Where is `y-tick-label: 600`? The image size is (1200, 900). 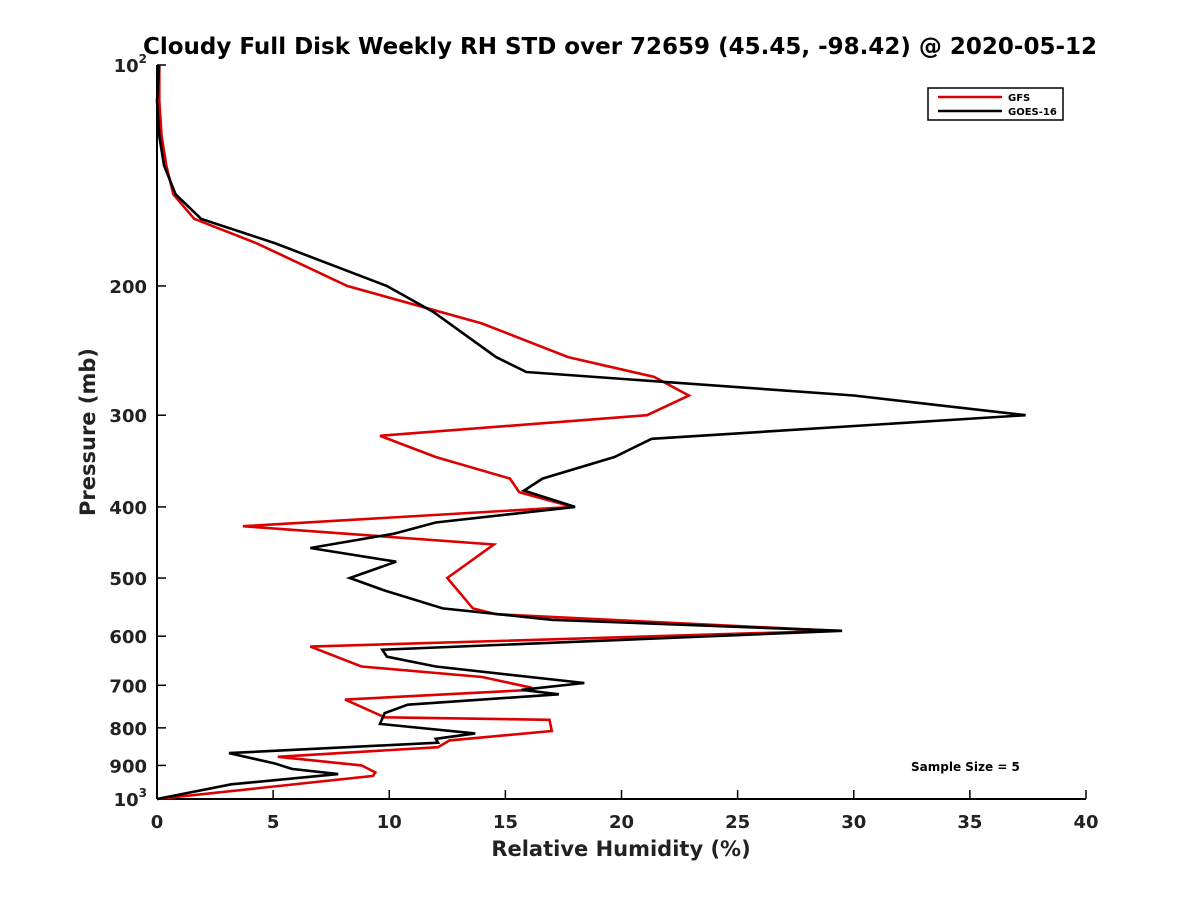 y-tick-label: 600 is located at coordinates (128, 637).